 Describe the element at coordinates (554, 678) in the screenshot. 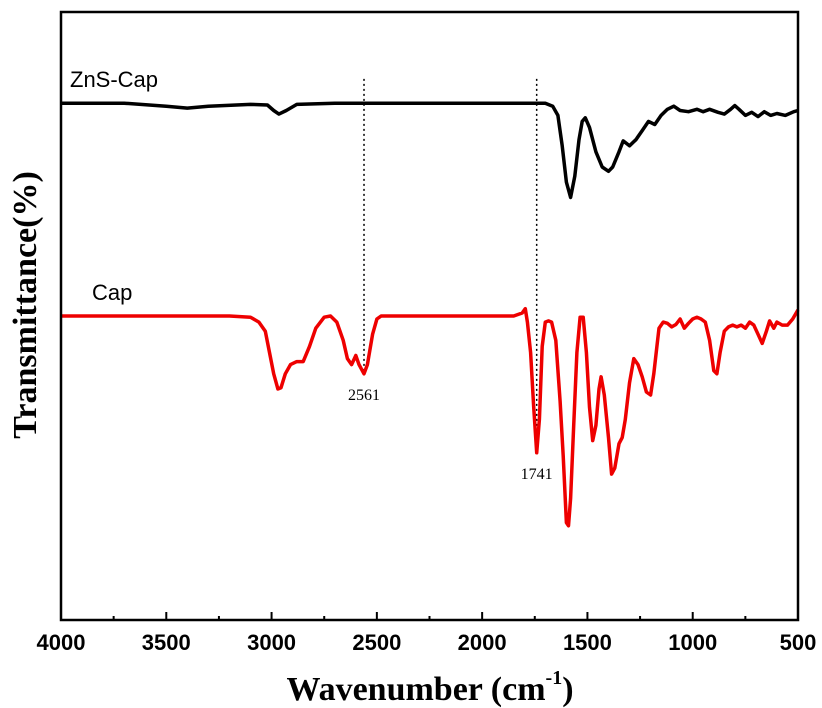

I see `x-axis-label-sup: -1` at that location.